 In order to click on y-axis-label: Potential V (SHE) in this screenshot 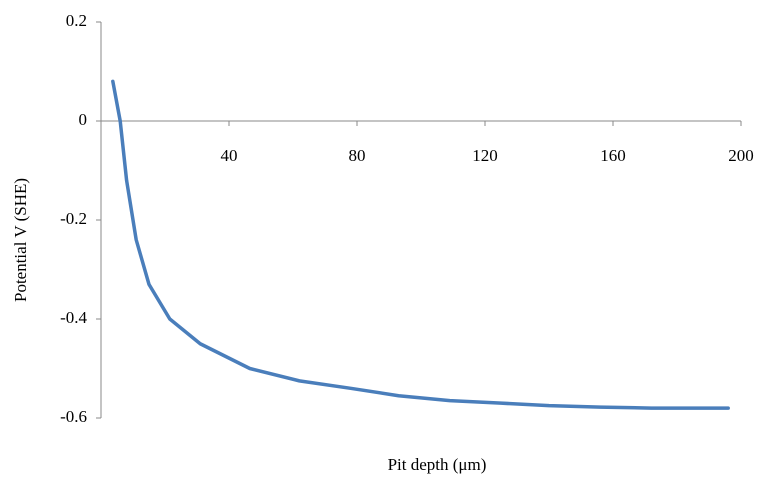, I will do `click(20, 240)`.